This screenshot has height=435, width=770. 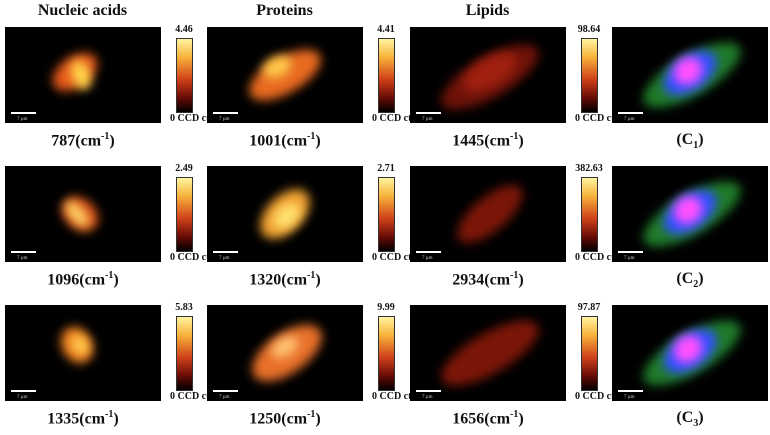 What do you see at coordinates (589, 307) in the screenshot?
I see `colorbar-max-label: 97.87` at bounding box center [589, 307].